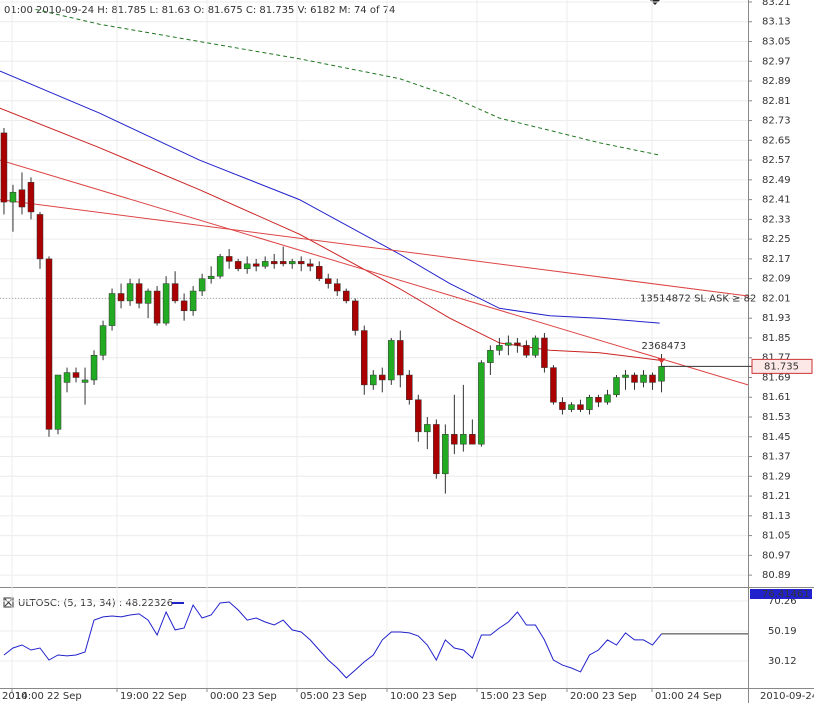 The height and width of the screenshot is (703, 814). I want to click on time-label: 2010, so click(14, 696).